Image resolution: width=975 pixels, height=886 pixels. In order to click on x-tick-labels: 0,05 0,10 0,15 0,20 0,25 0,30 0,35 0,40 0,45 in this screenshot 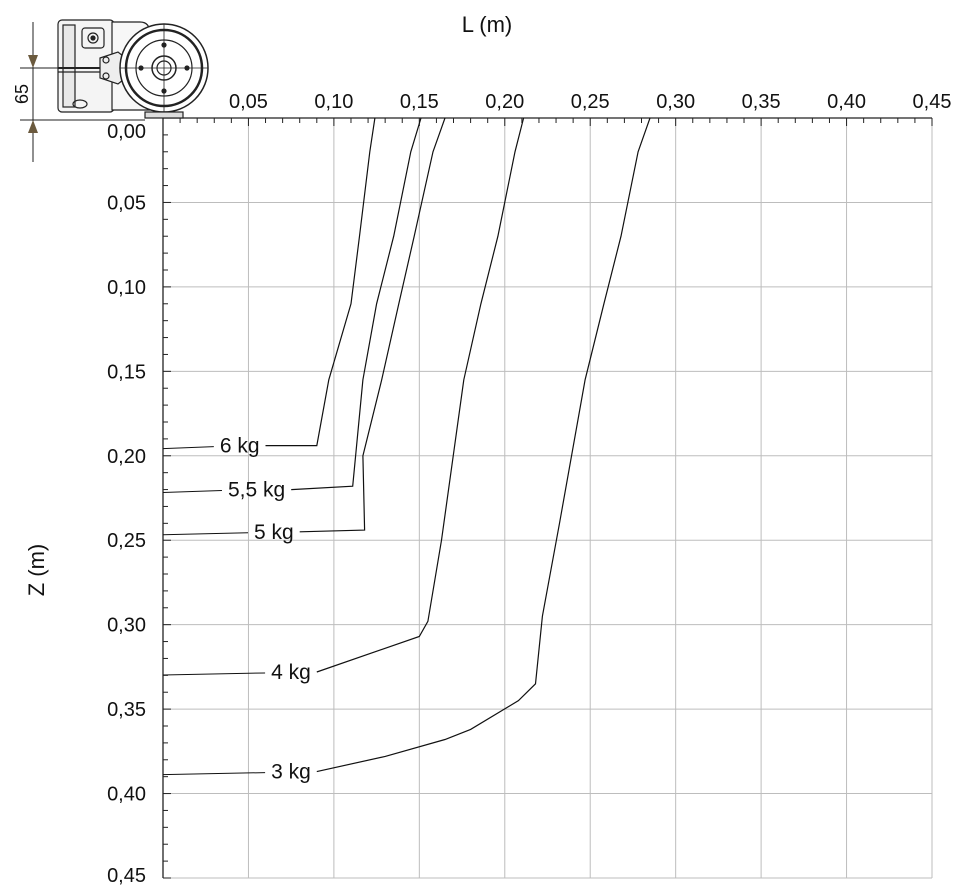, I will do `click(590, 102)`.